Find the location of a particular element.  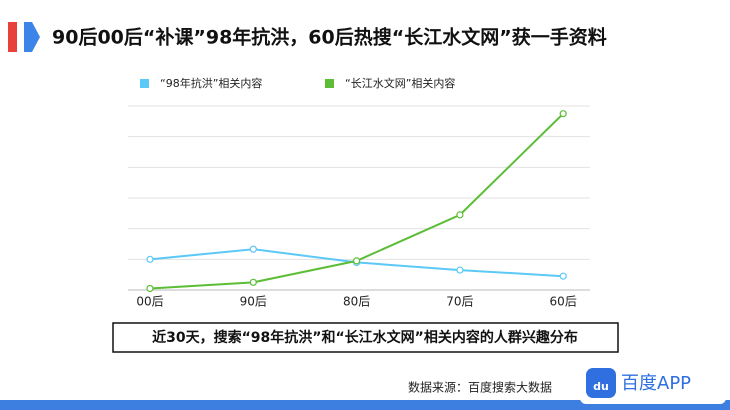

logo-icon is located at coordinates (601, 383).